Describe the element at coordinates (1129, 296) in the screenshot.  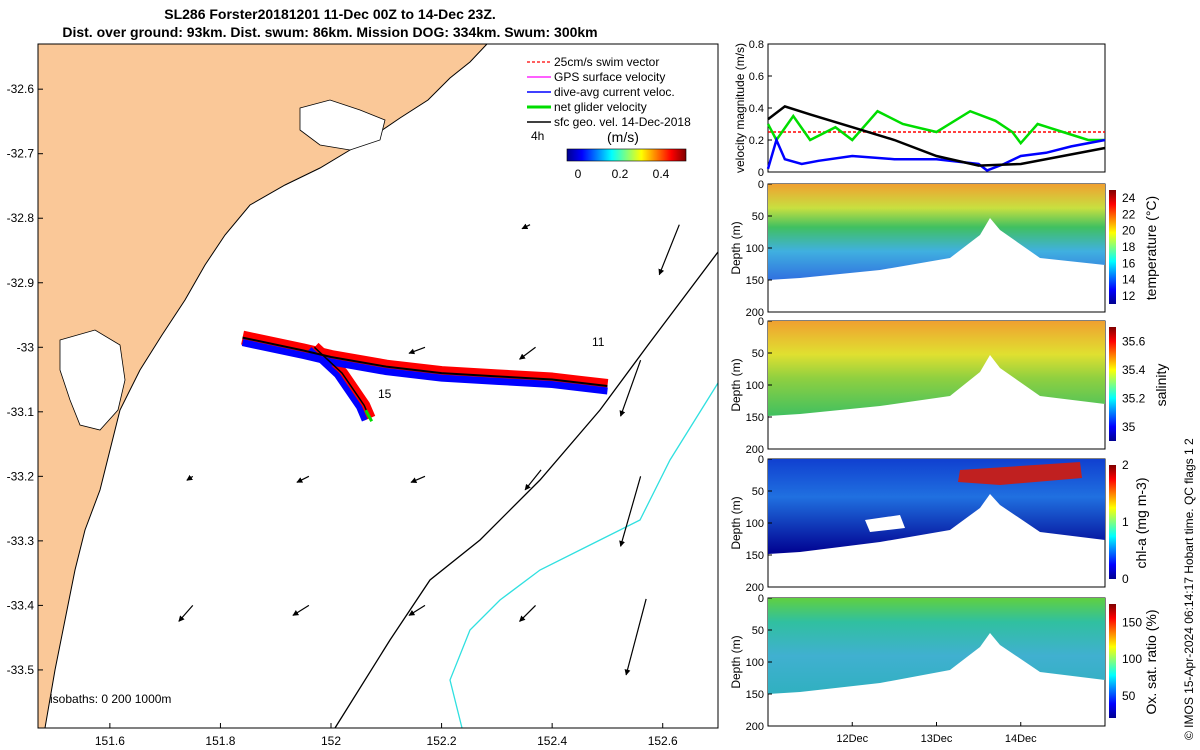
I see `colorbar-tick-label: 12` at that location.